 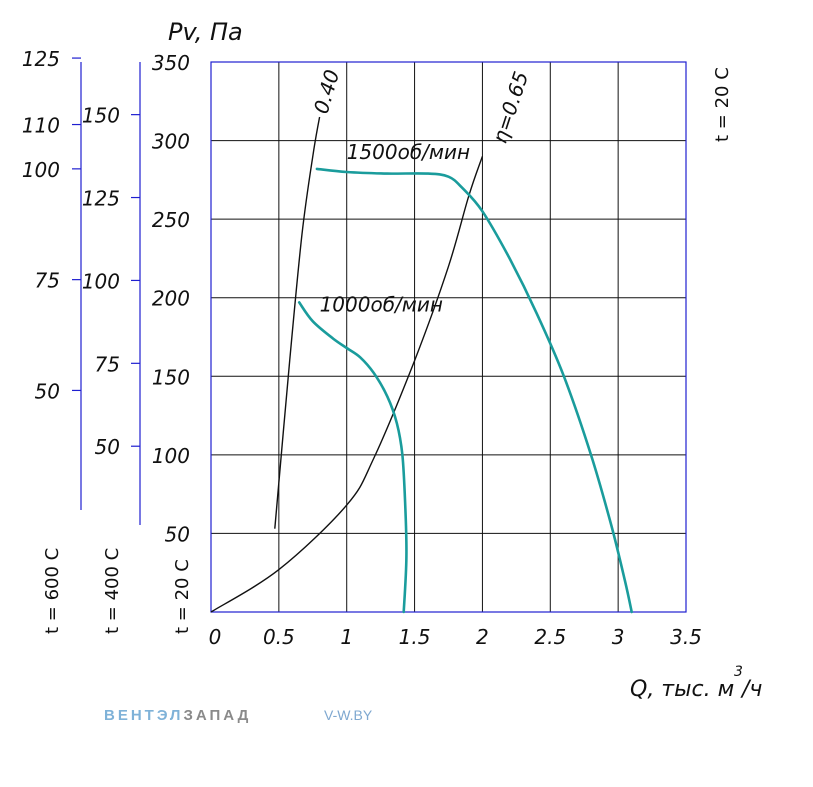 What do you see at coordinates (112, 591) in the screenshot?
I see `y-axis-temperature-label: t = 400 C` at bounding box center [112, 591].